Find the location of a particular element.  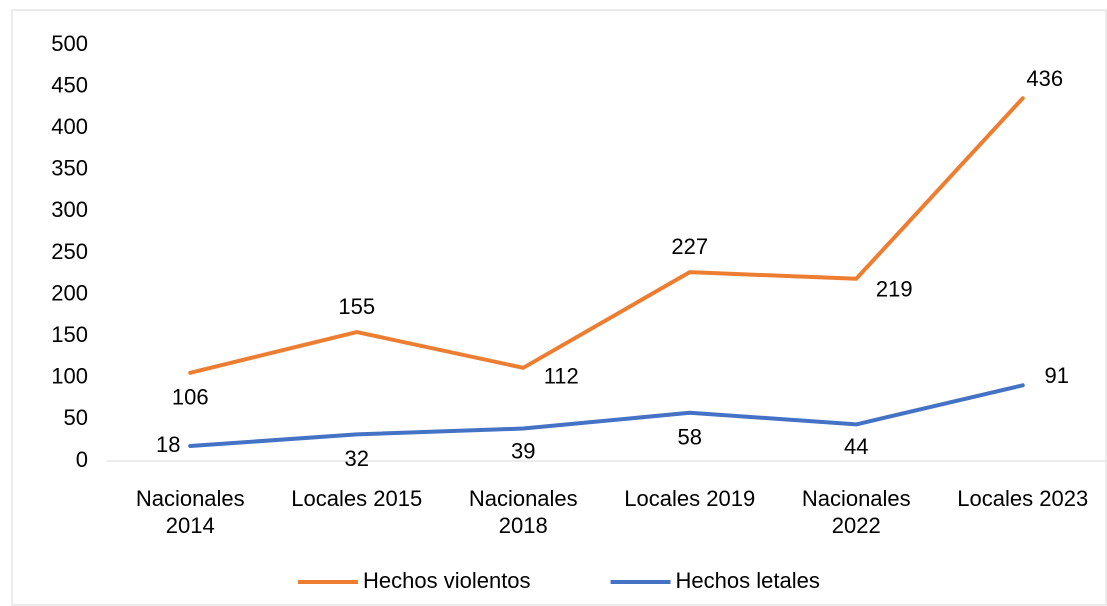

y-tick-label: 450 is located at coordinates (69, 84).